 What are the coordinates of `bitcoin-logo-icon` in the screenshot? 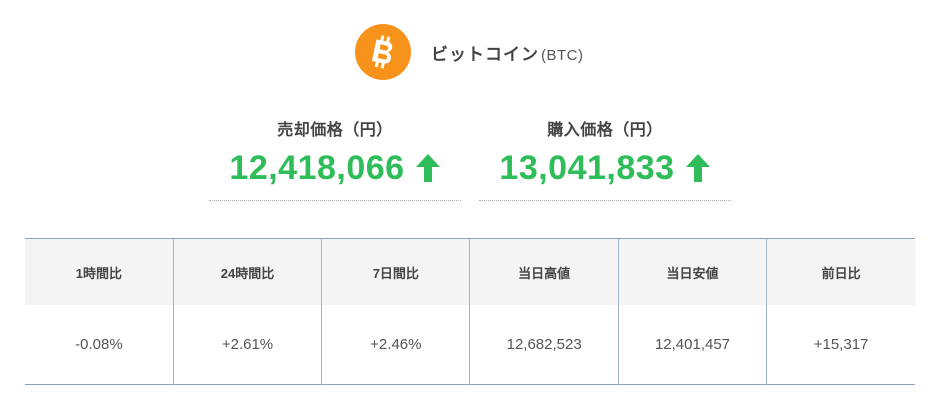 It's located at (383, 52).